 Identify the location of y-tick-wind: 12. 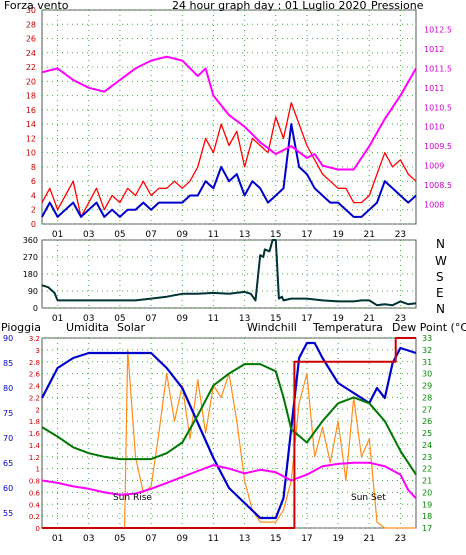
(31, 138).